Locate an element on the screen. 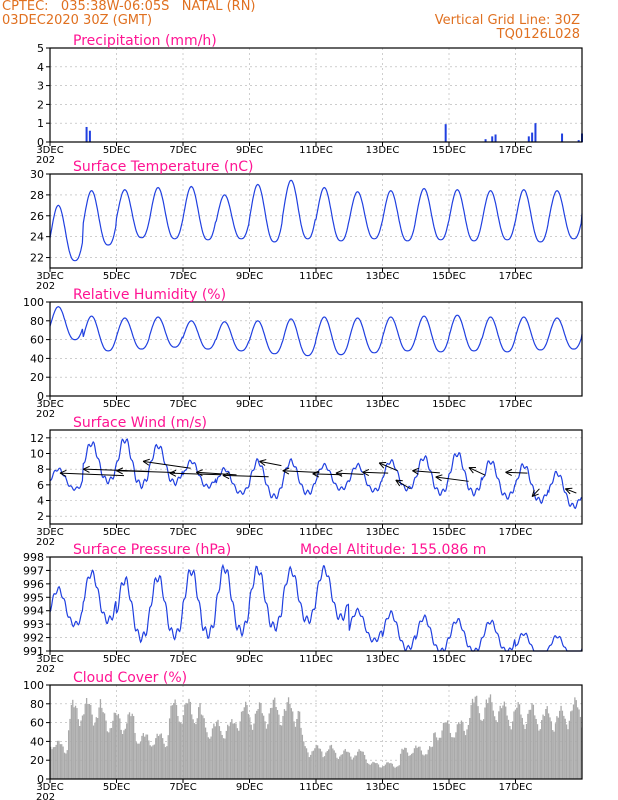 This screenshot has width=618, height=800. rh-series-line is located at coordinates (316, 331).